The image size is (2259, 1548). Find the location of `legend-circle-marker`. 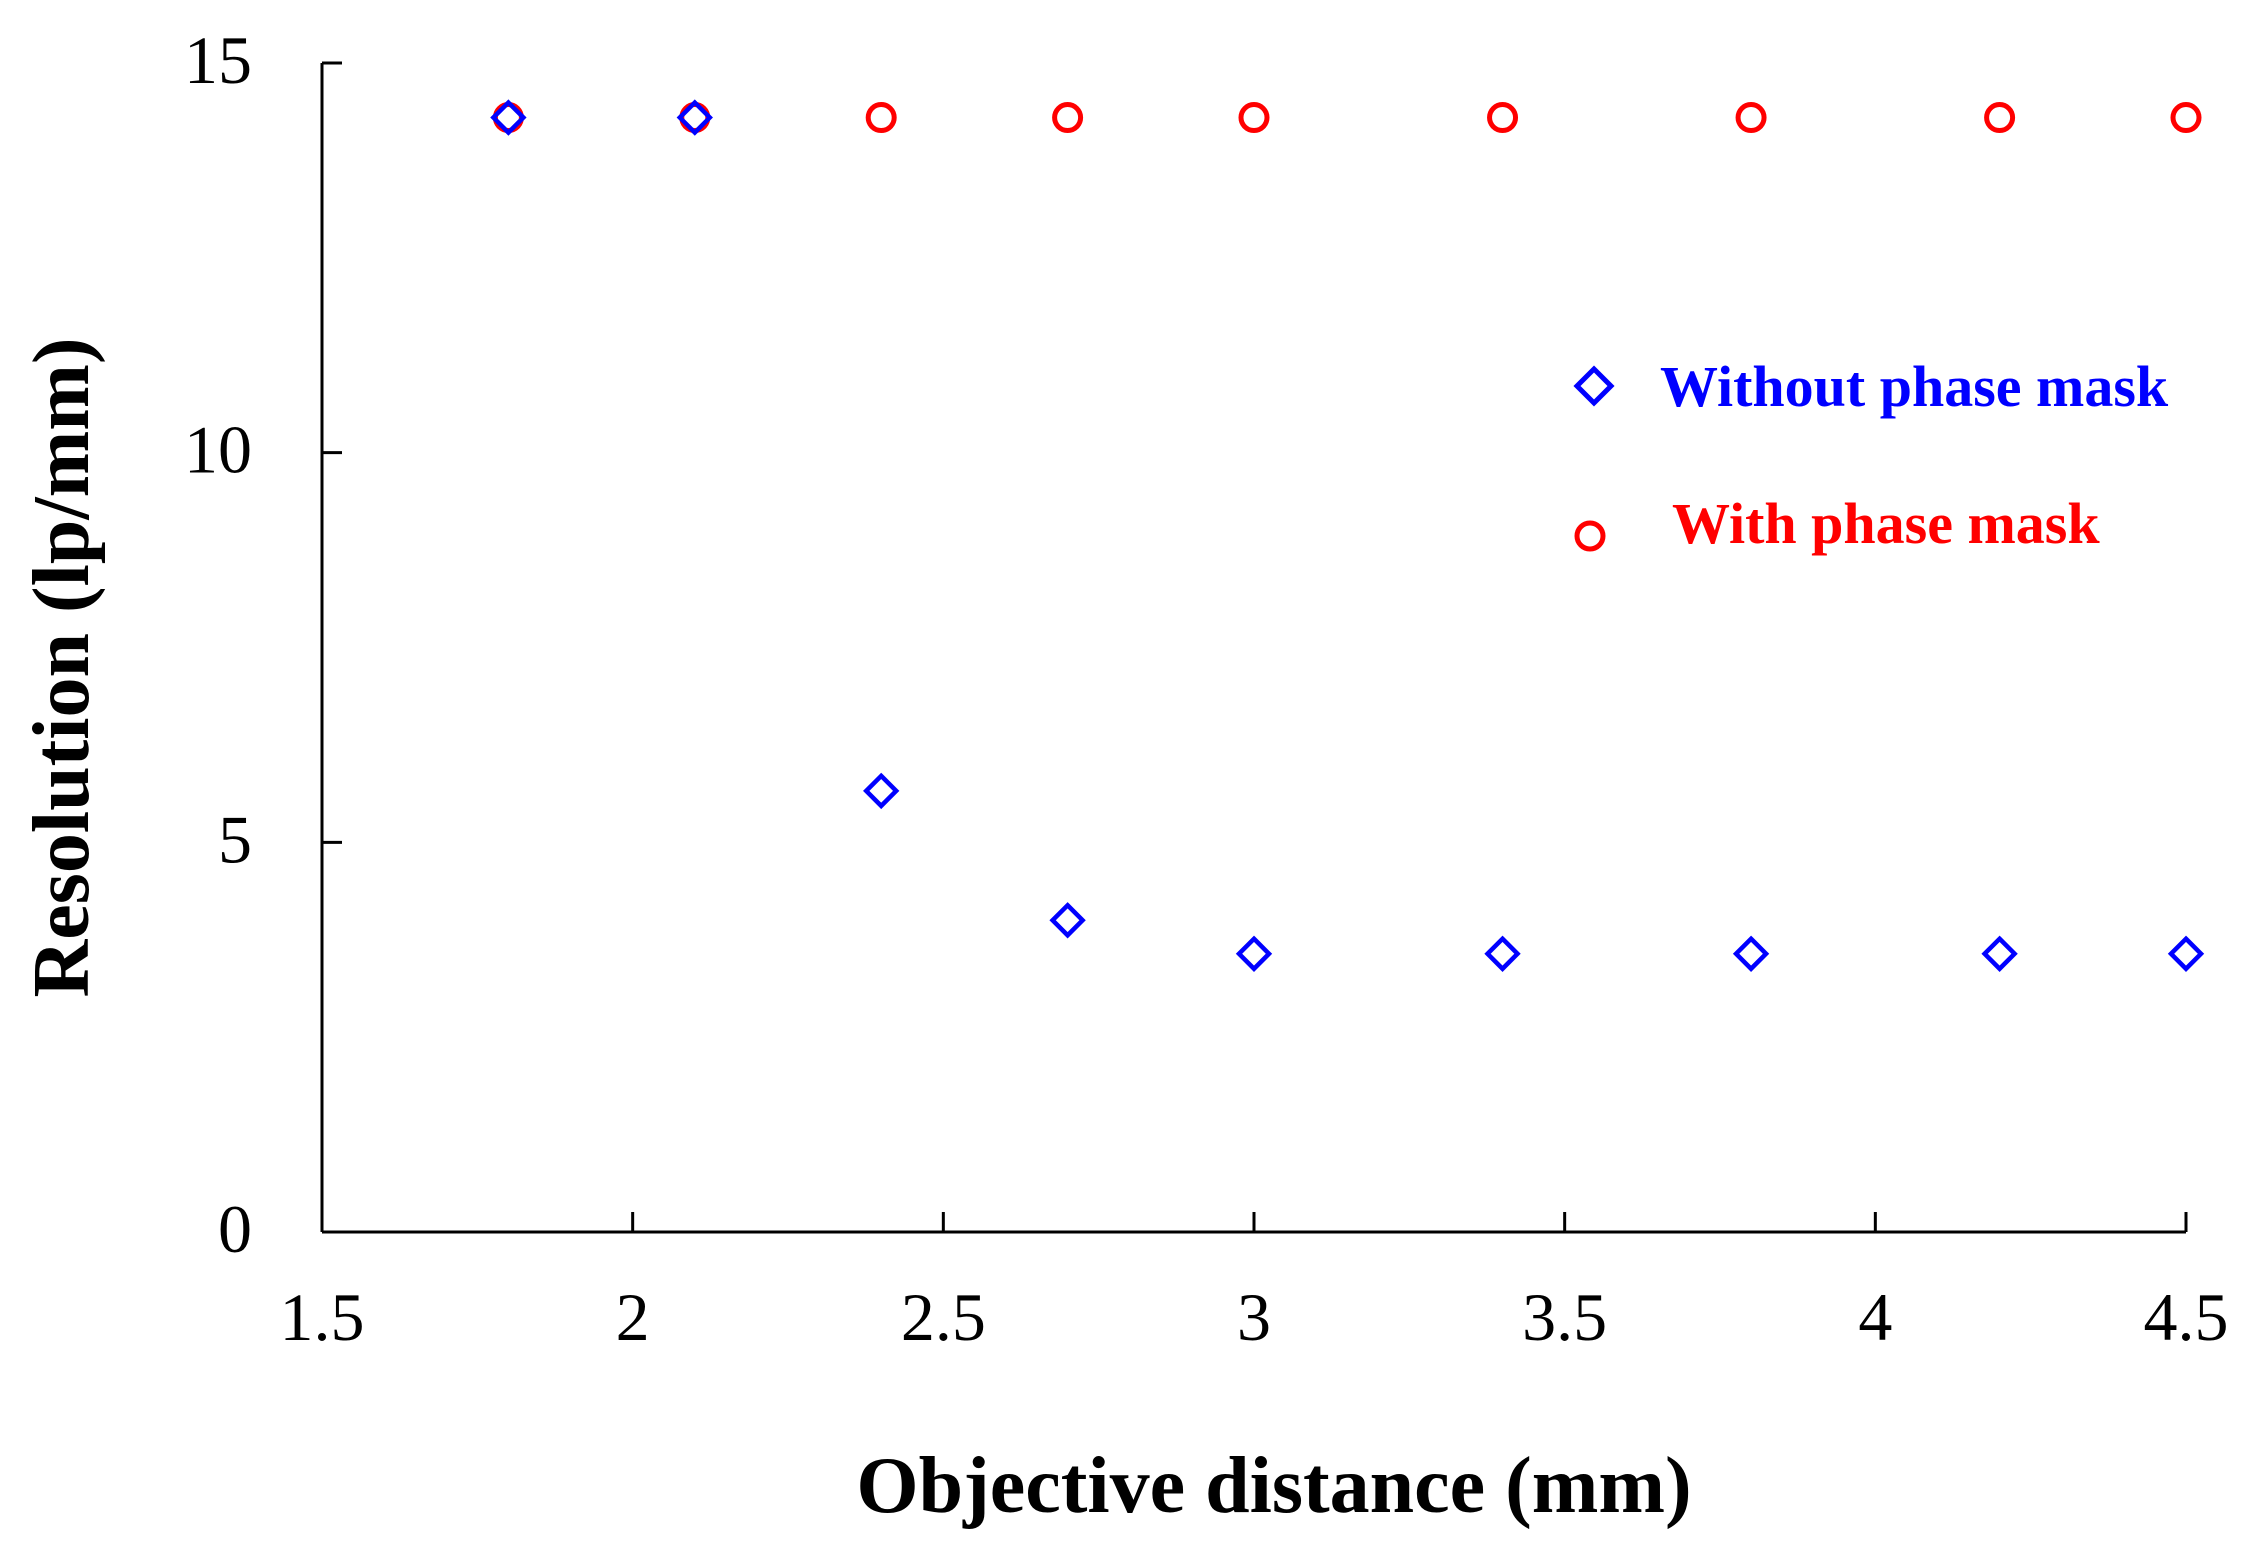

legend-circle-marker is located at coordinates (1590, 536).